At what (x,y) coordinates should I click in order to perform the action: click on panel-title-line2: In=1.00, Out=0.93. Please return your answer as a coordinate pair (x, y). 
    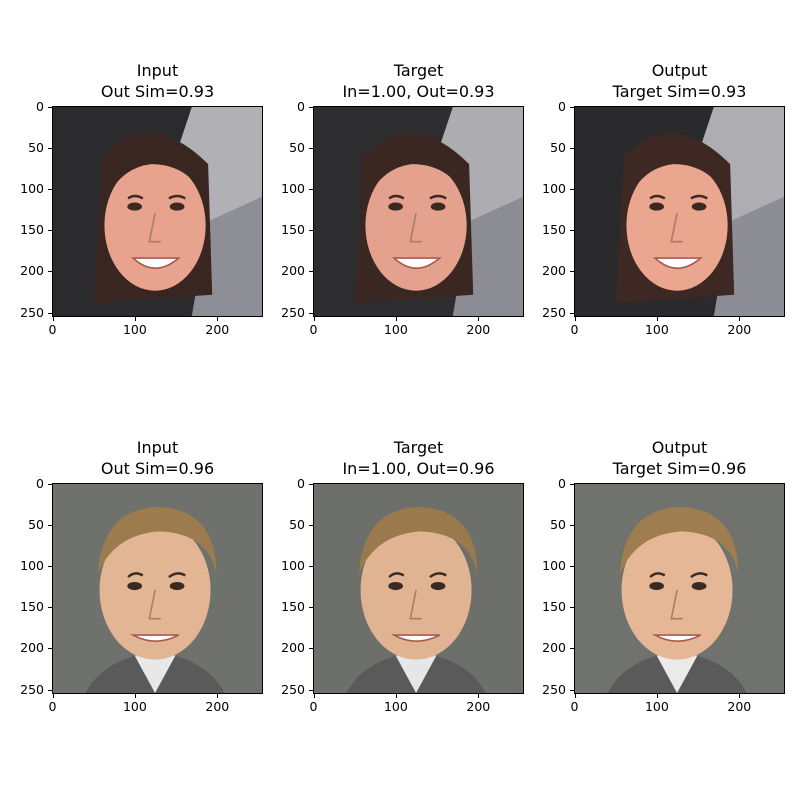
    Looking at the image, I should click on (418, 91).